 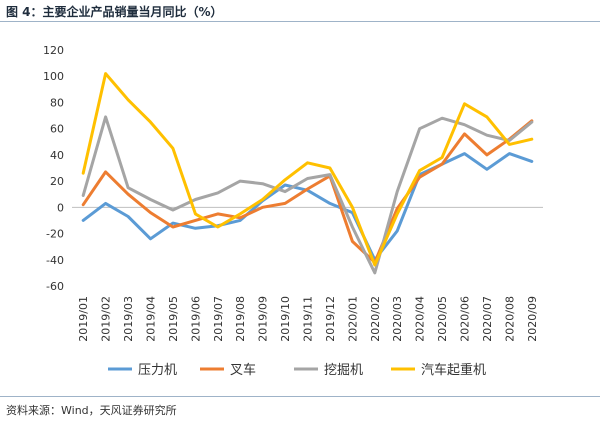 What do you see at coordinates (420, 319) in the screenshot?
I see `x-tick-label: 2020/04` at bounding box center [420, 319].